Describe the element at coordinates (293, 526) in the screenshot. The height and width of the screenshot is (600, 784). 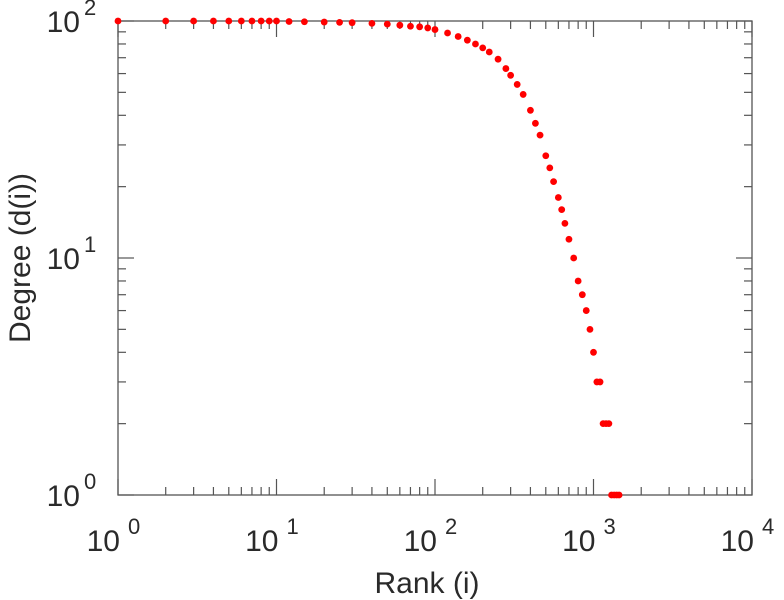
I see `x-tick-exponent: 1` at that location.